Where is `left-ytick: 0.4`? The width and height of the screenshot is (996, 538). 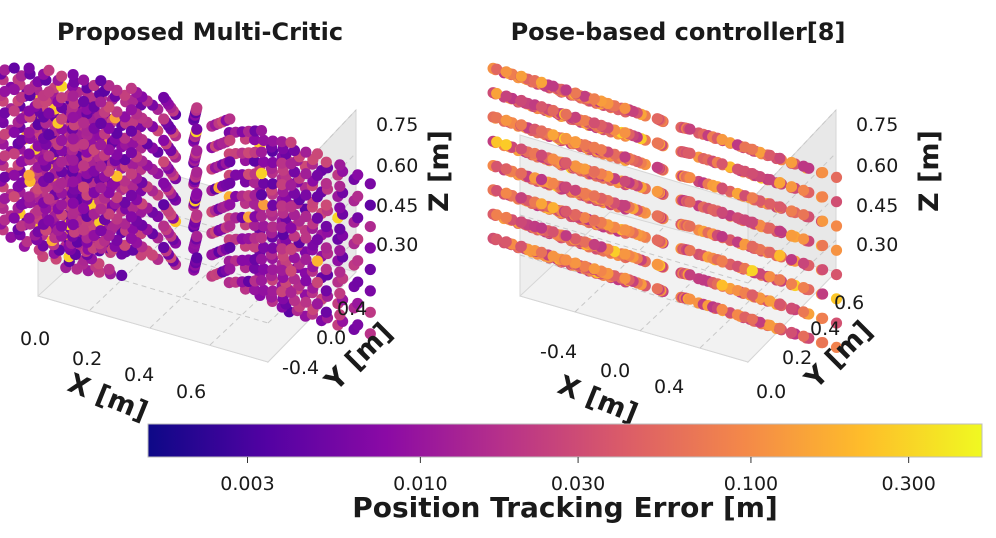
left-ytick: 0.4 is located at coordinates (352, 309).